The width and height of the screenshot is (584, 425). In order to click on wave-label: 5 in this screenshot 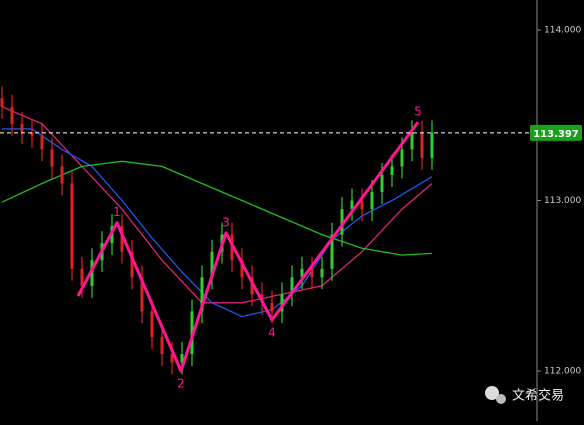, I will do `click(418, 112)`.